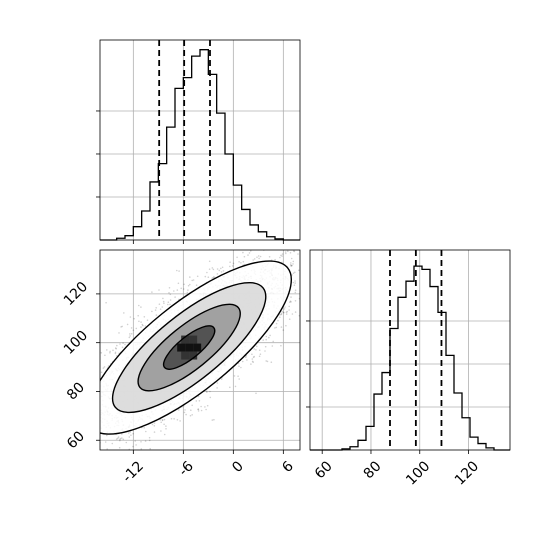 This screenshot has height=550, width=550. I want to click on histogram-x-steps, so click(200, 145).